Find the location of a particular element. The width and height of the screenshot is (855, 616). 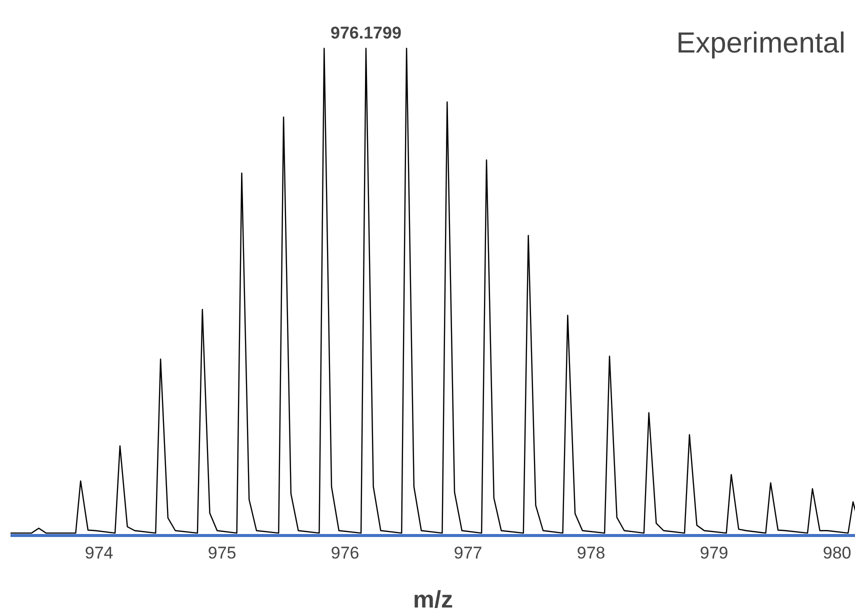

x-axis-title: m/z is located at coordinates (433, 600).